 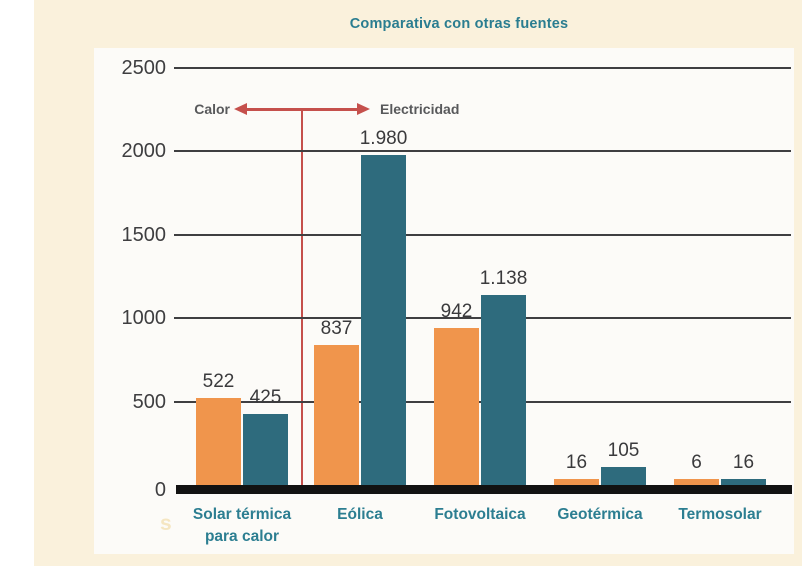 I want to click on chart-title: Comparativa con otras fuentes, so click(x=459, y=24).